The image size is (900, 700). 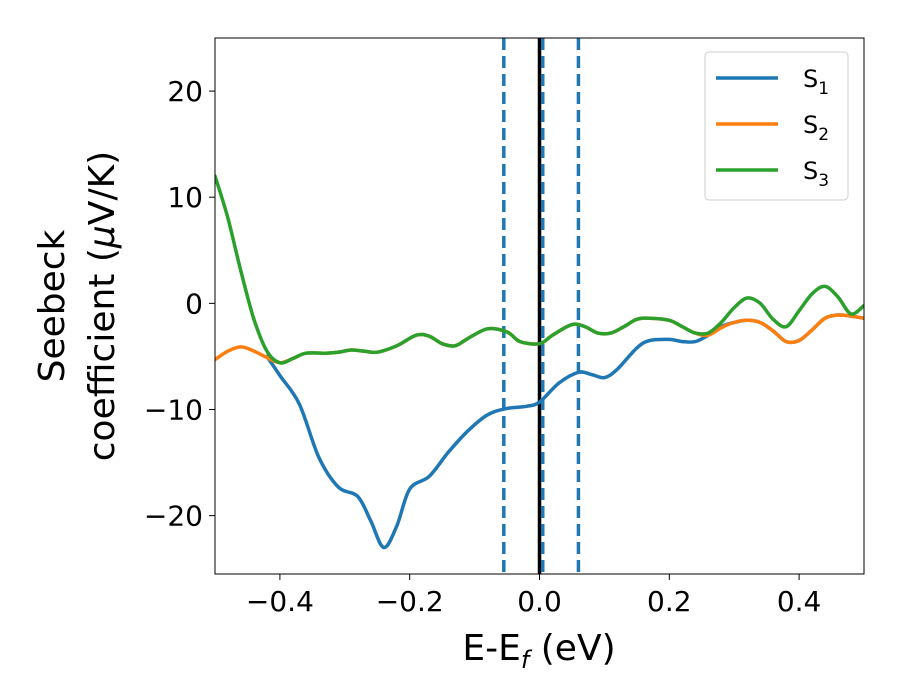 I want to click on y-tick-label: 10, so click(x=185, y=197).